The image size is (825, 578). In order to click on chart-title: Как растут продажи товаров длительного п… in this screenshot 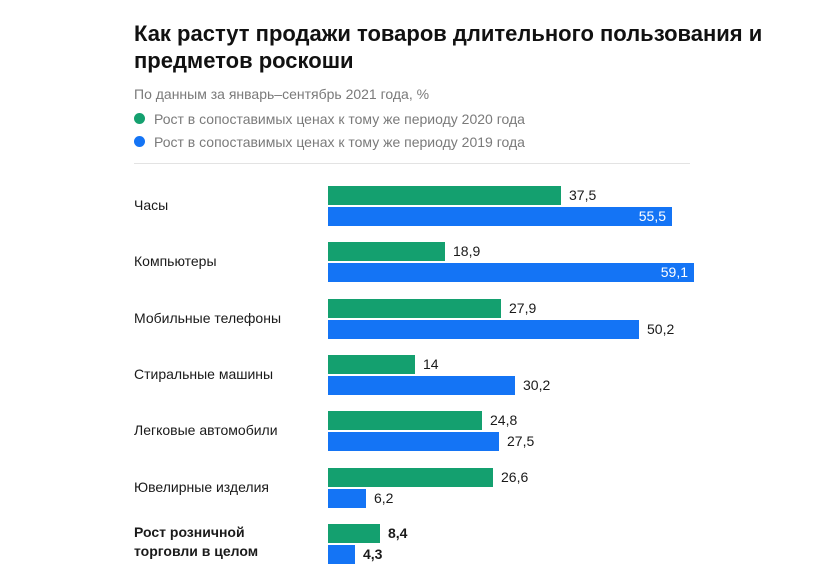, I will do `click(448, 47)`.